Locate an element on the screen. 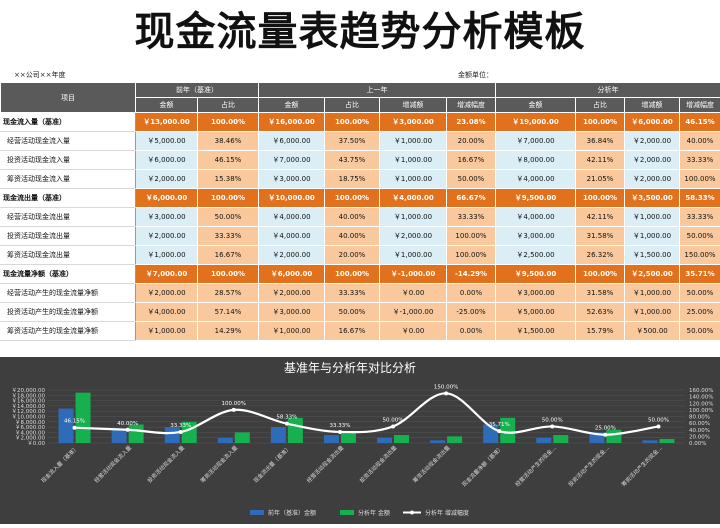  table-cell: 35.71% is located at coordinates (700, 274).